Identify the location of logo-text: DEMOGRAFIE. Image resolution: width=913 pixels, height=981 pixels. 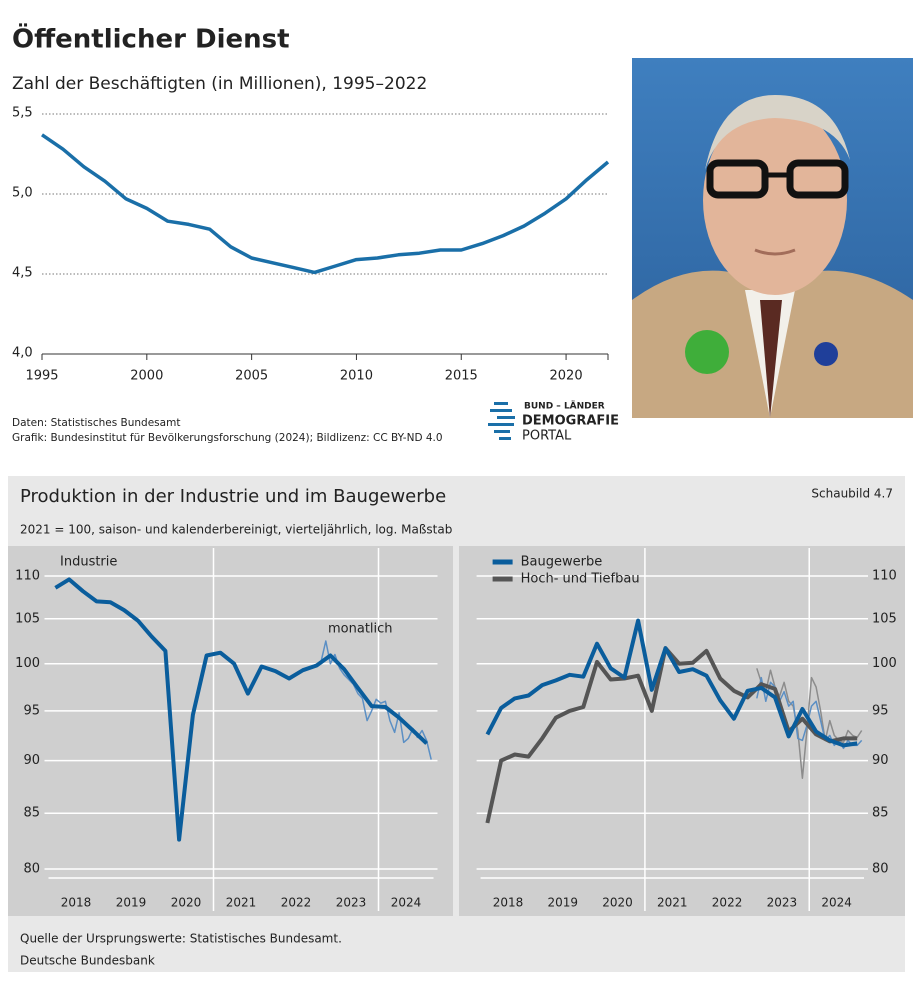
(570, 421).